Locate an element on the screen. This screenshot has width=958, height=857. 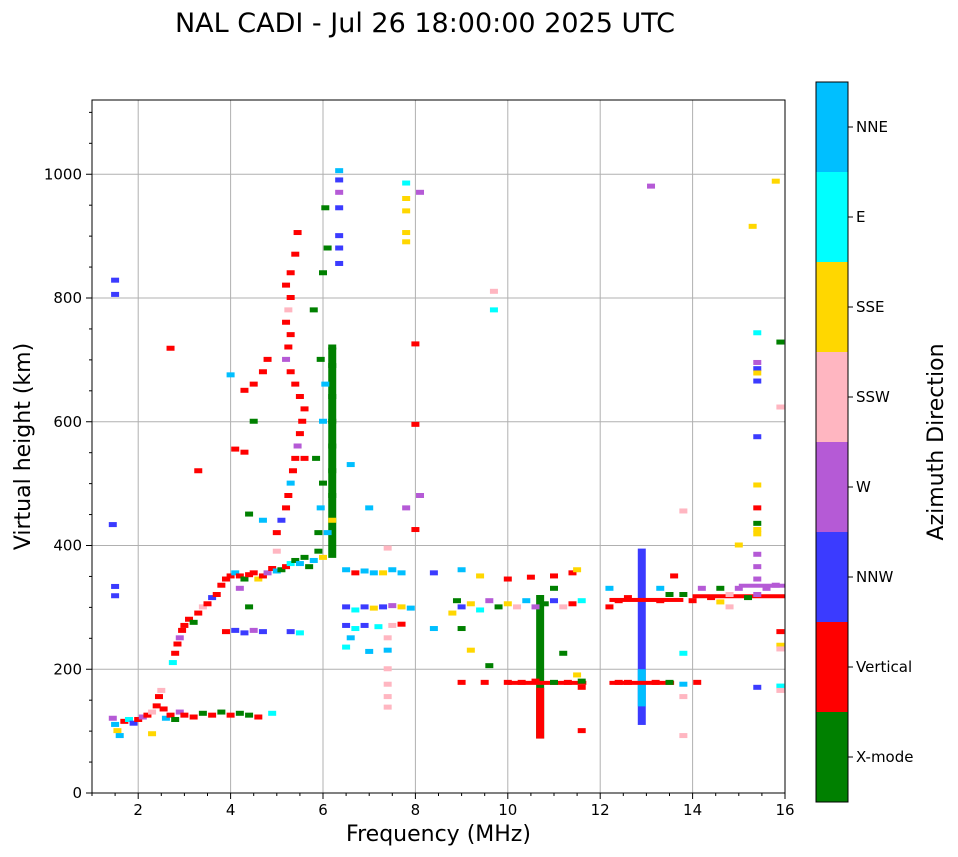
colorbar-label: Vertical is located at coordinates (884, 667).